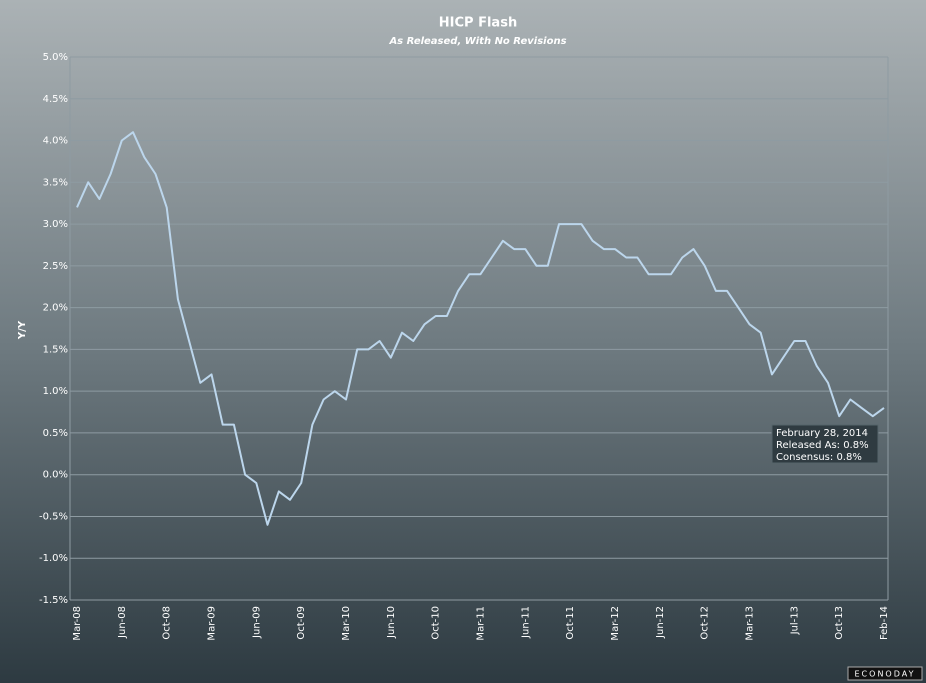  What do you see at coordinates (615, 623) in the screenshot?
I see `x-tick-label: Mar-12` at bounding box center [615, 623].